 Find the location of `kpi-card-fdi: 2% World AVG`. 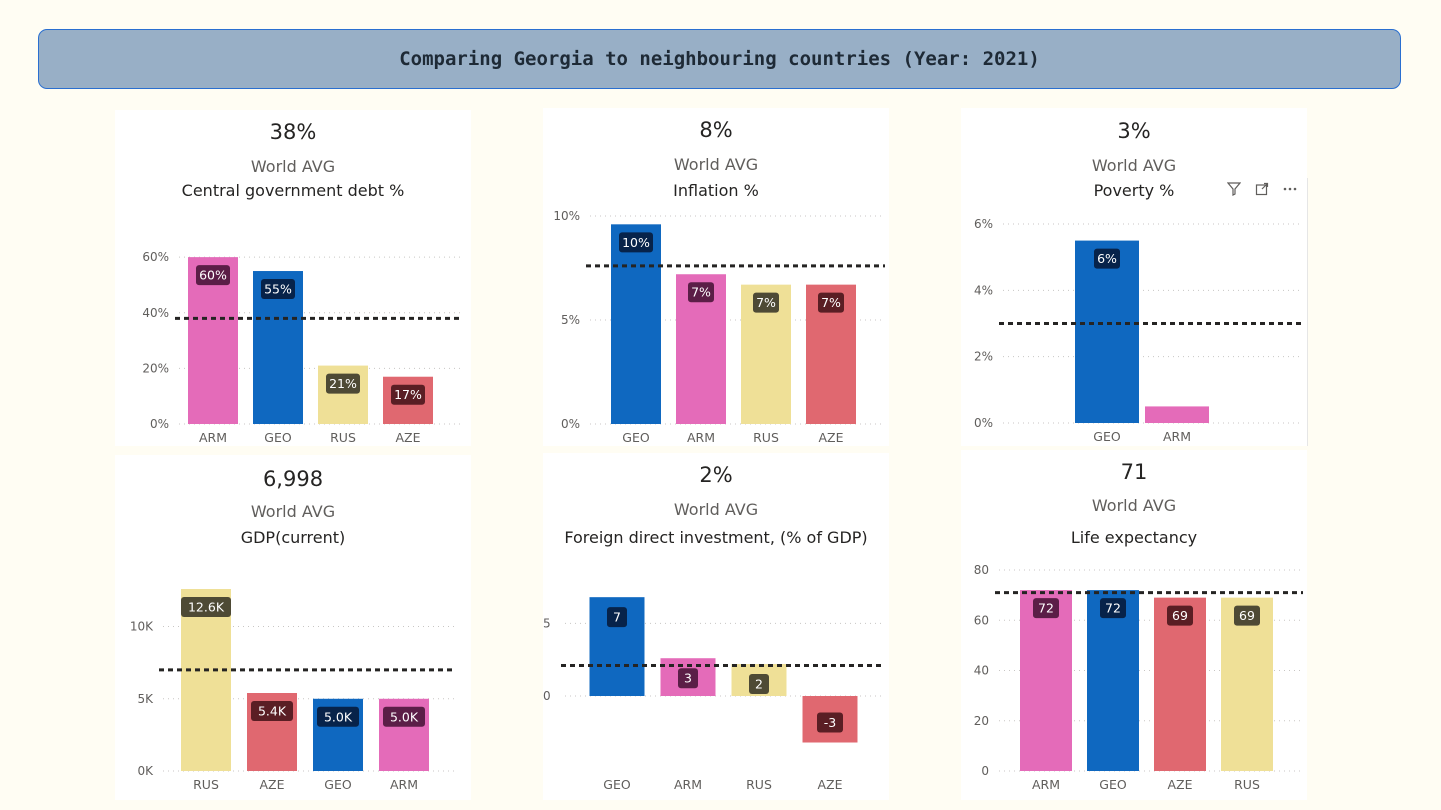

kpi-card-fdi: 2% World AVG is located at coordinates (716, 489).